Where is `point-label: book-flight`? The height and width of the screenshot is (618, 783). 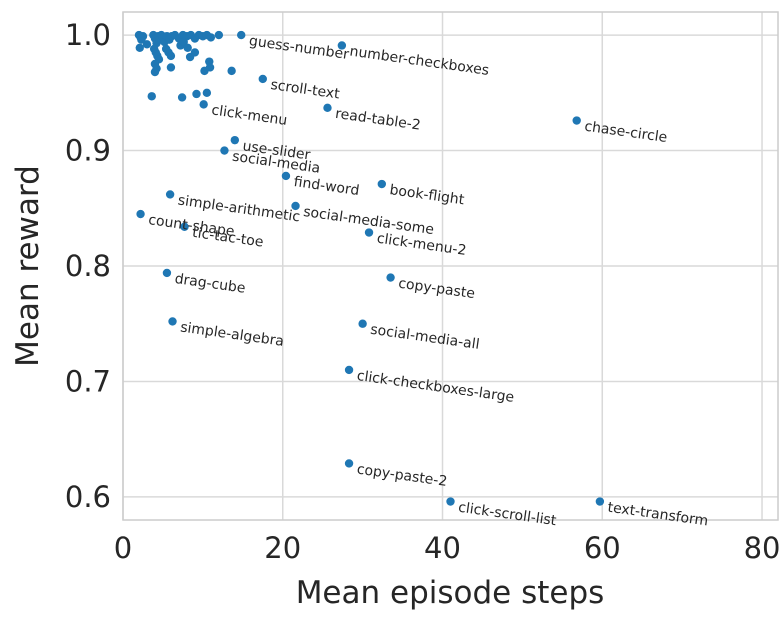
point-label: book-flight is located at coordinates (427, 195).